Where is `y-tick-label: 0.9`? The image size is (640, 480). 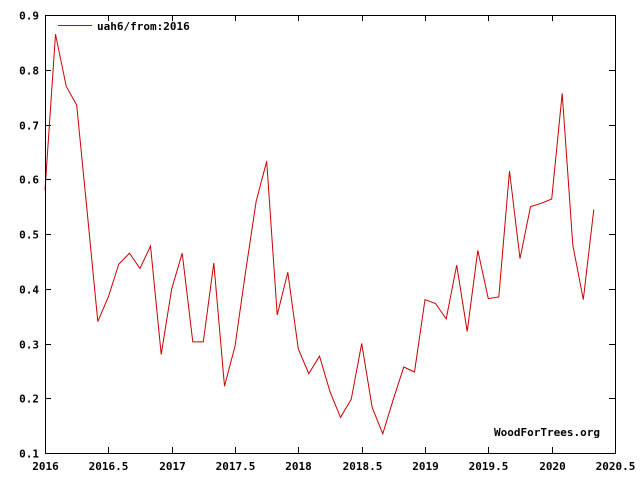
y-tick-label: 0.9 is located at coordinates (29, 16).